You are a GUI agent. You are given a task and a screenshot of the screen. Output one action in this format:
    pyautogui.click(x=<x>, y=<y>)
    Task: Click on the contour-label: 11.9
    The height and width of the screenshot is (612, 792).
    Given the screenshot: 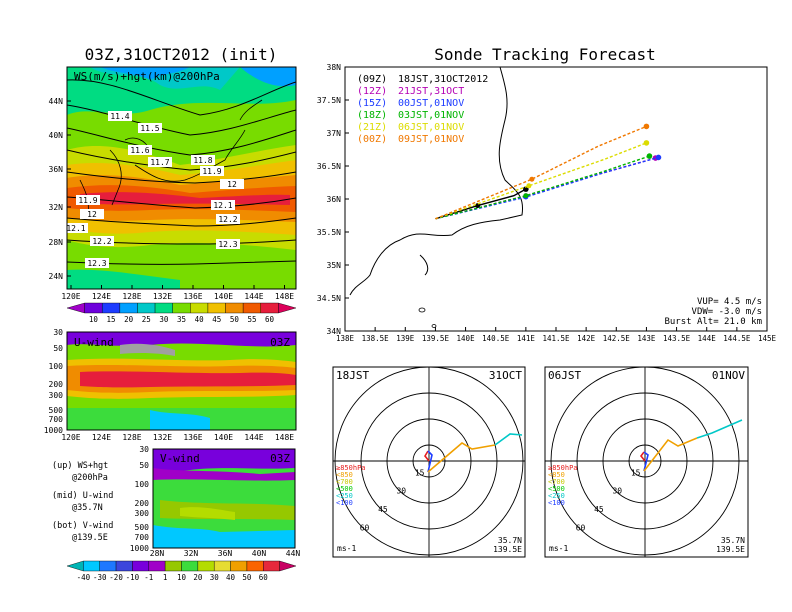 What is the action you would take?
    pyautogui.click(x=87, y=200)
    